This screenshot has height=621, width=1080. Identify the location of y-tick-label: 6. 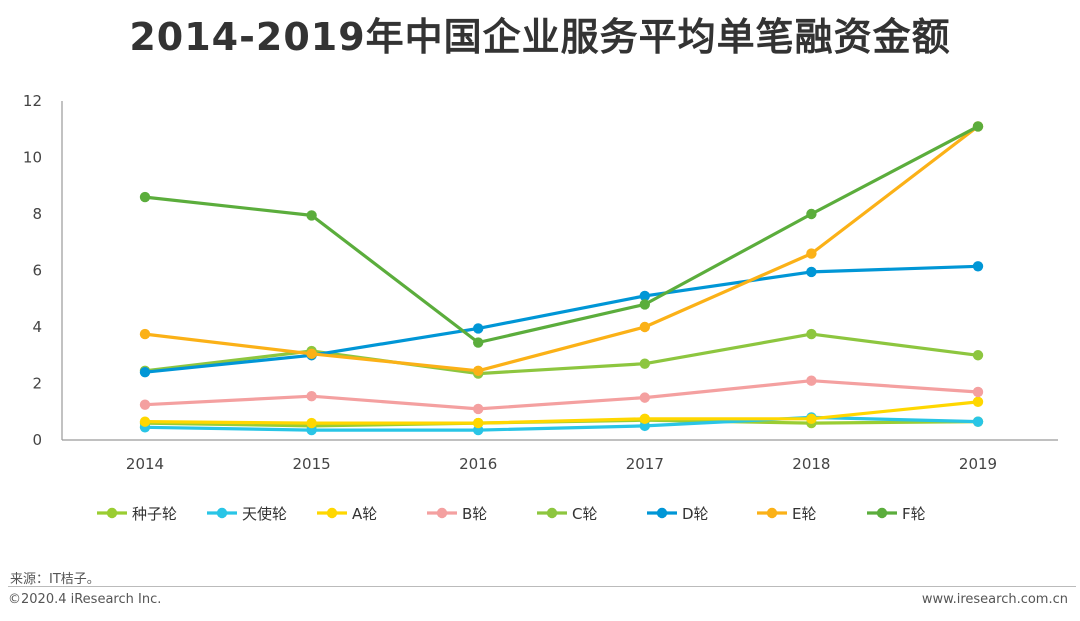
(37, 271).